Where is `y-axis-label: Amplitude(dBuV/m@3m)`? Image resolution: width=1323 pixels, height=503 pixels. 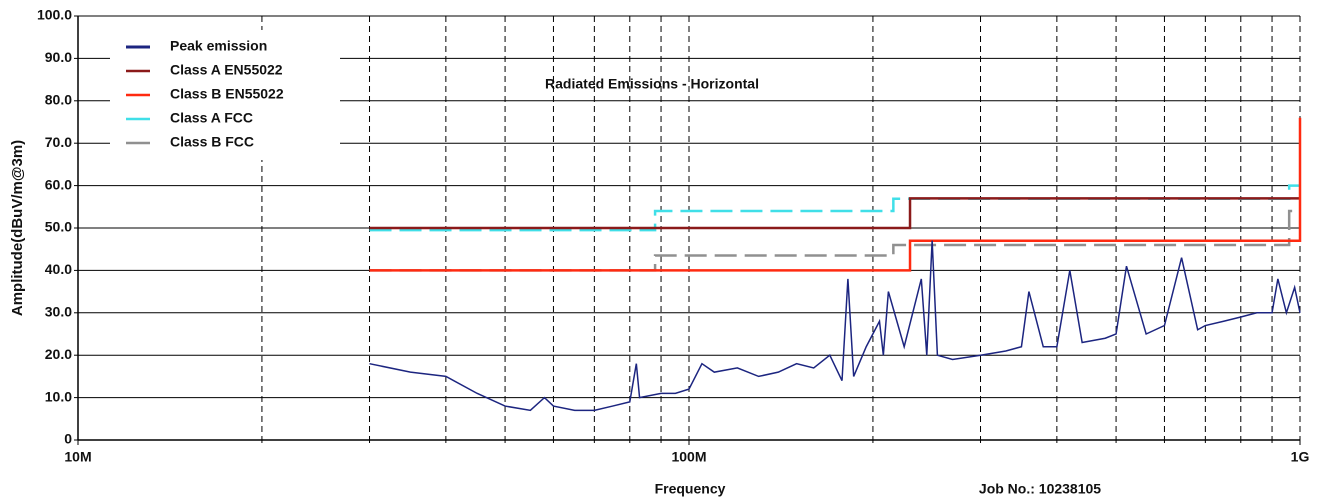
y-axis-label: Amplitude(dBuV/m@3m) is located at coordinates (17, 228).